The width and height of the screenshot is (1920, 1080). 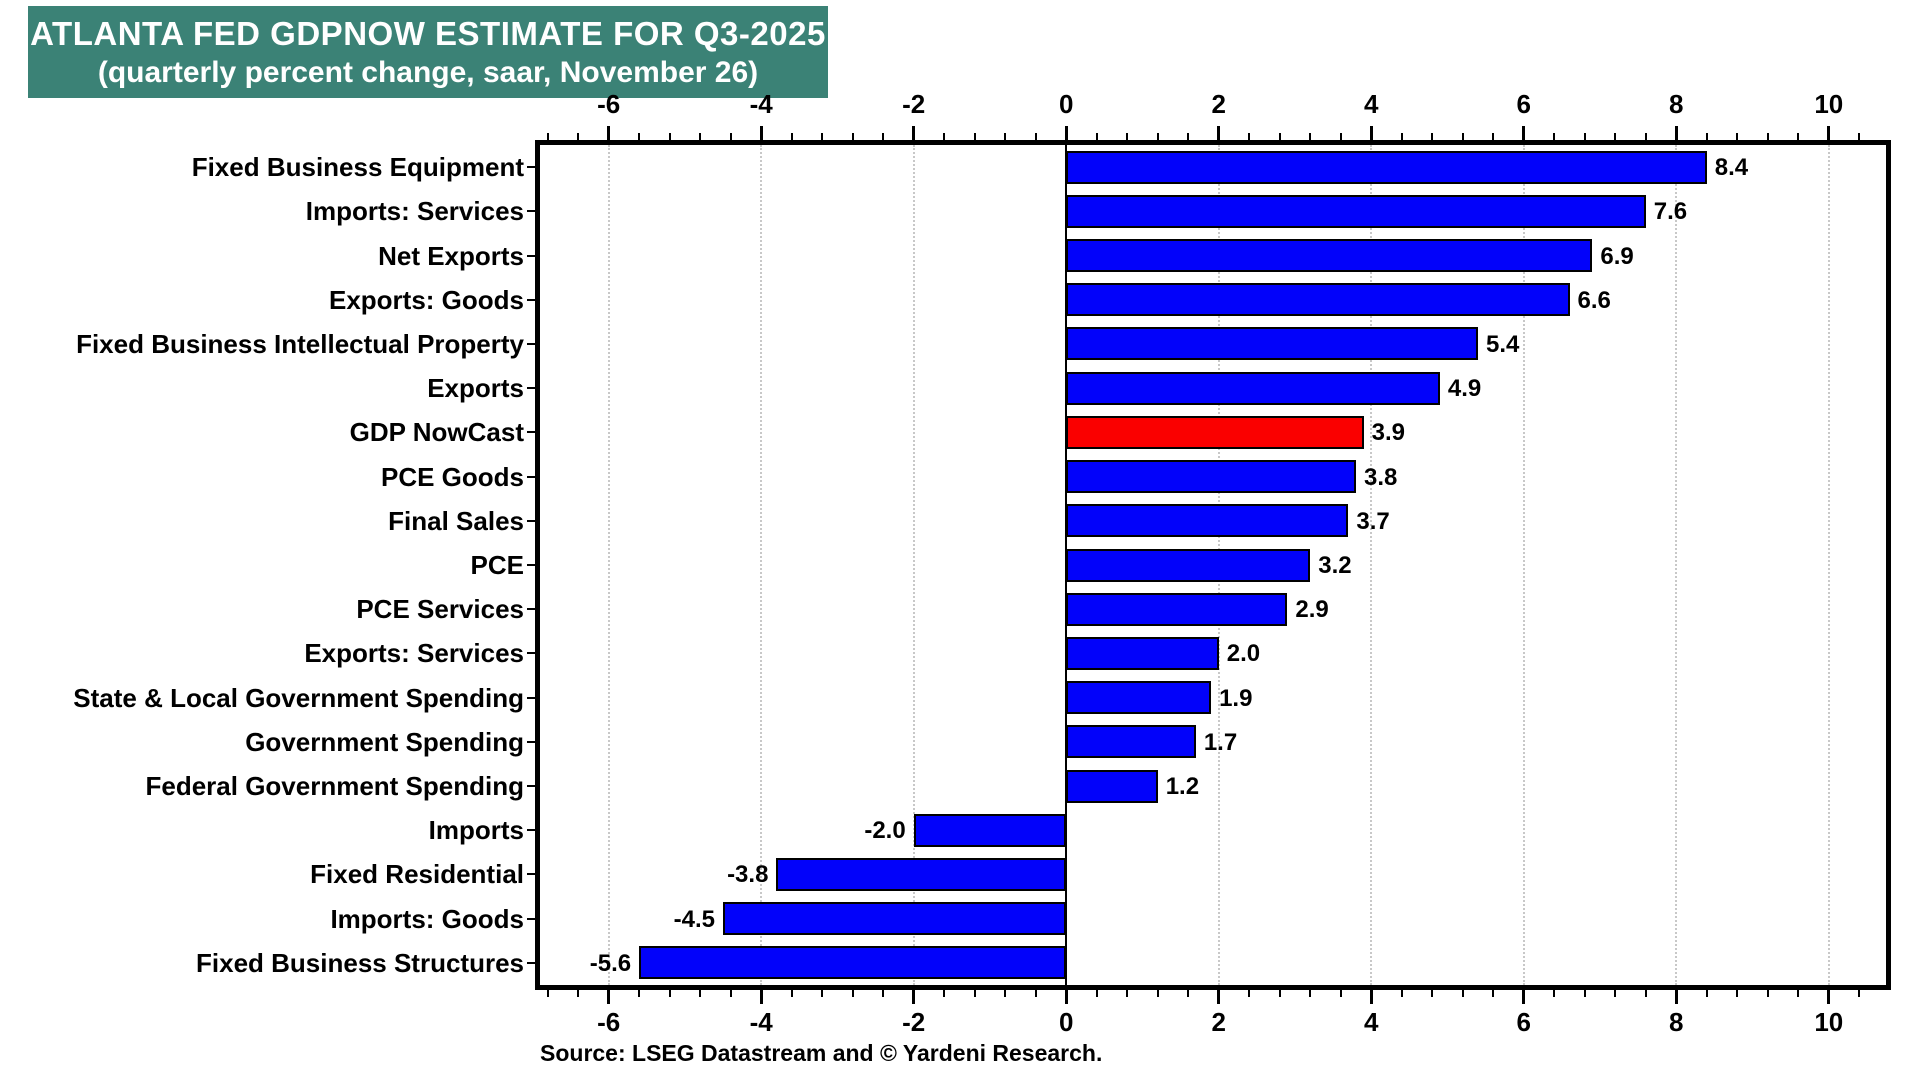 What do you see at coordinates (1243, 654) in the screenshot?
I see `bar-value-label: 2.0` at bounding box center [1243, 654].